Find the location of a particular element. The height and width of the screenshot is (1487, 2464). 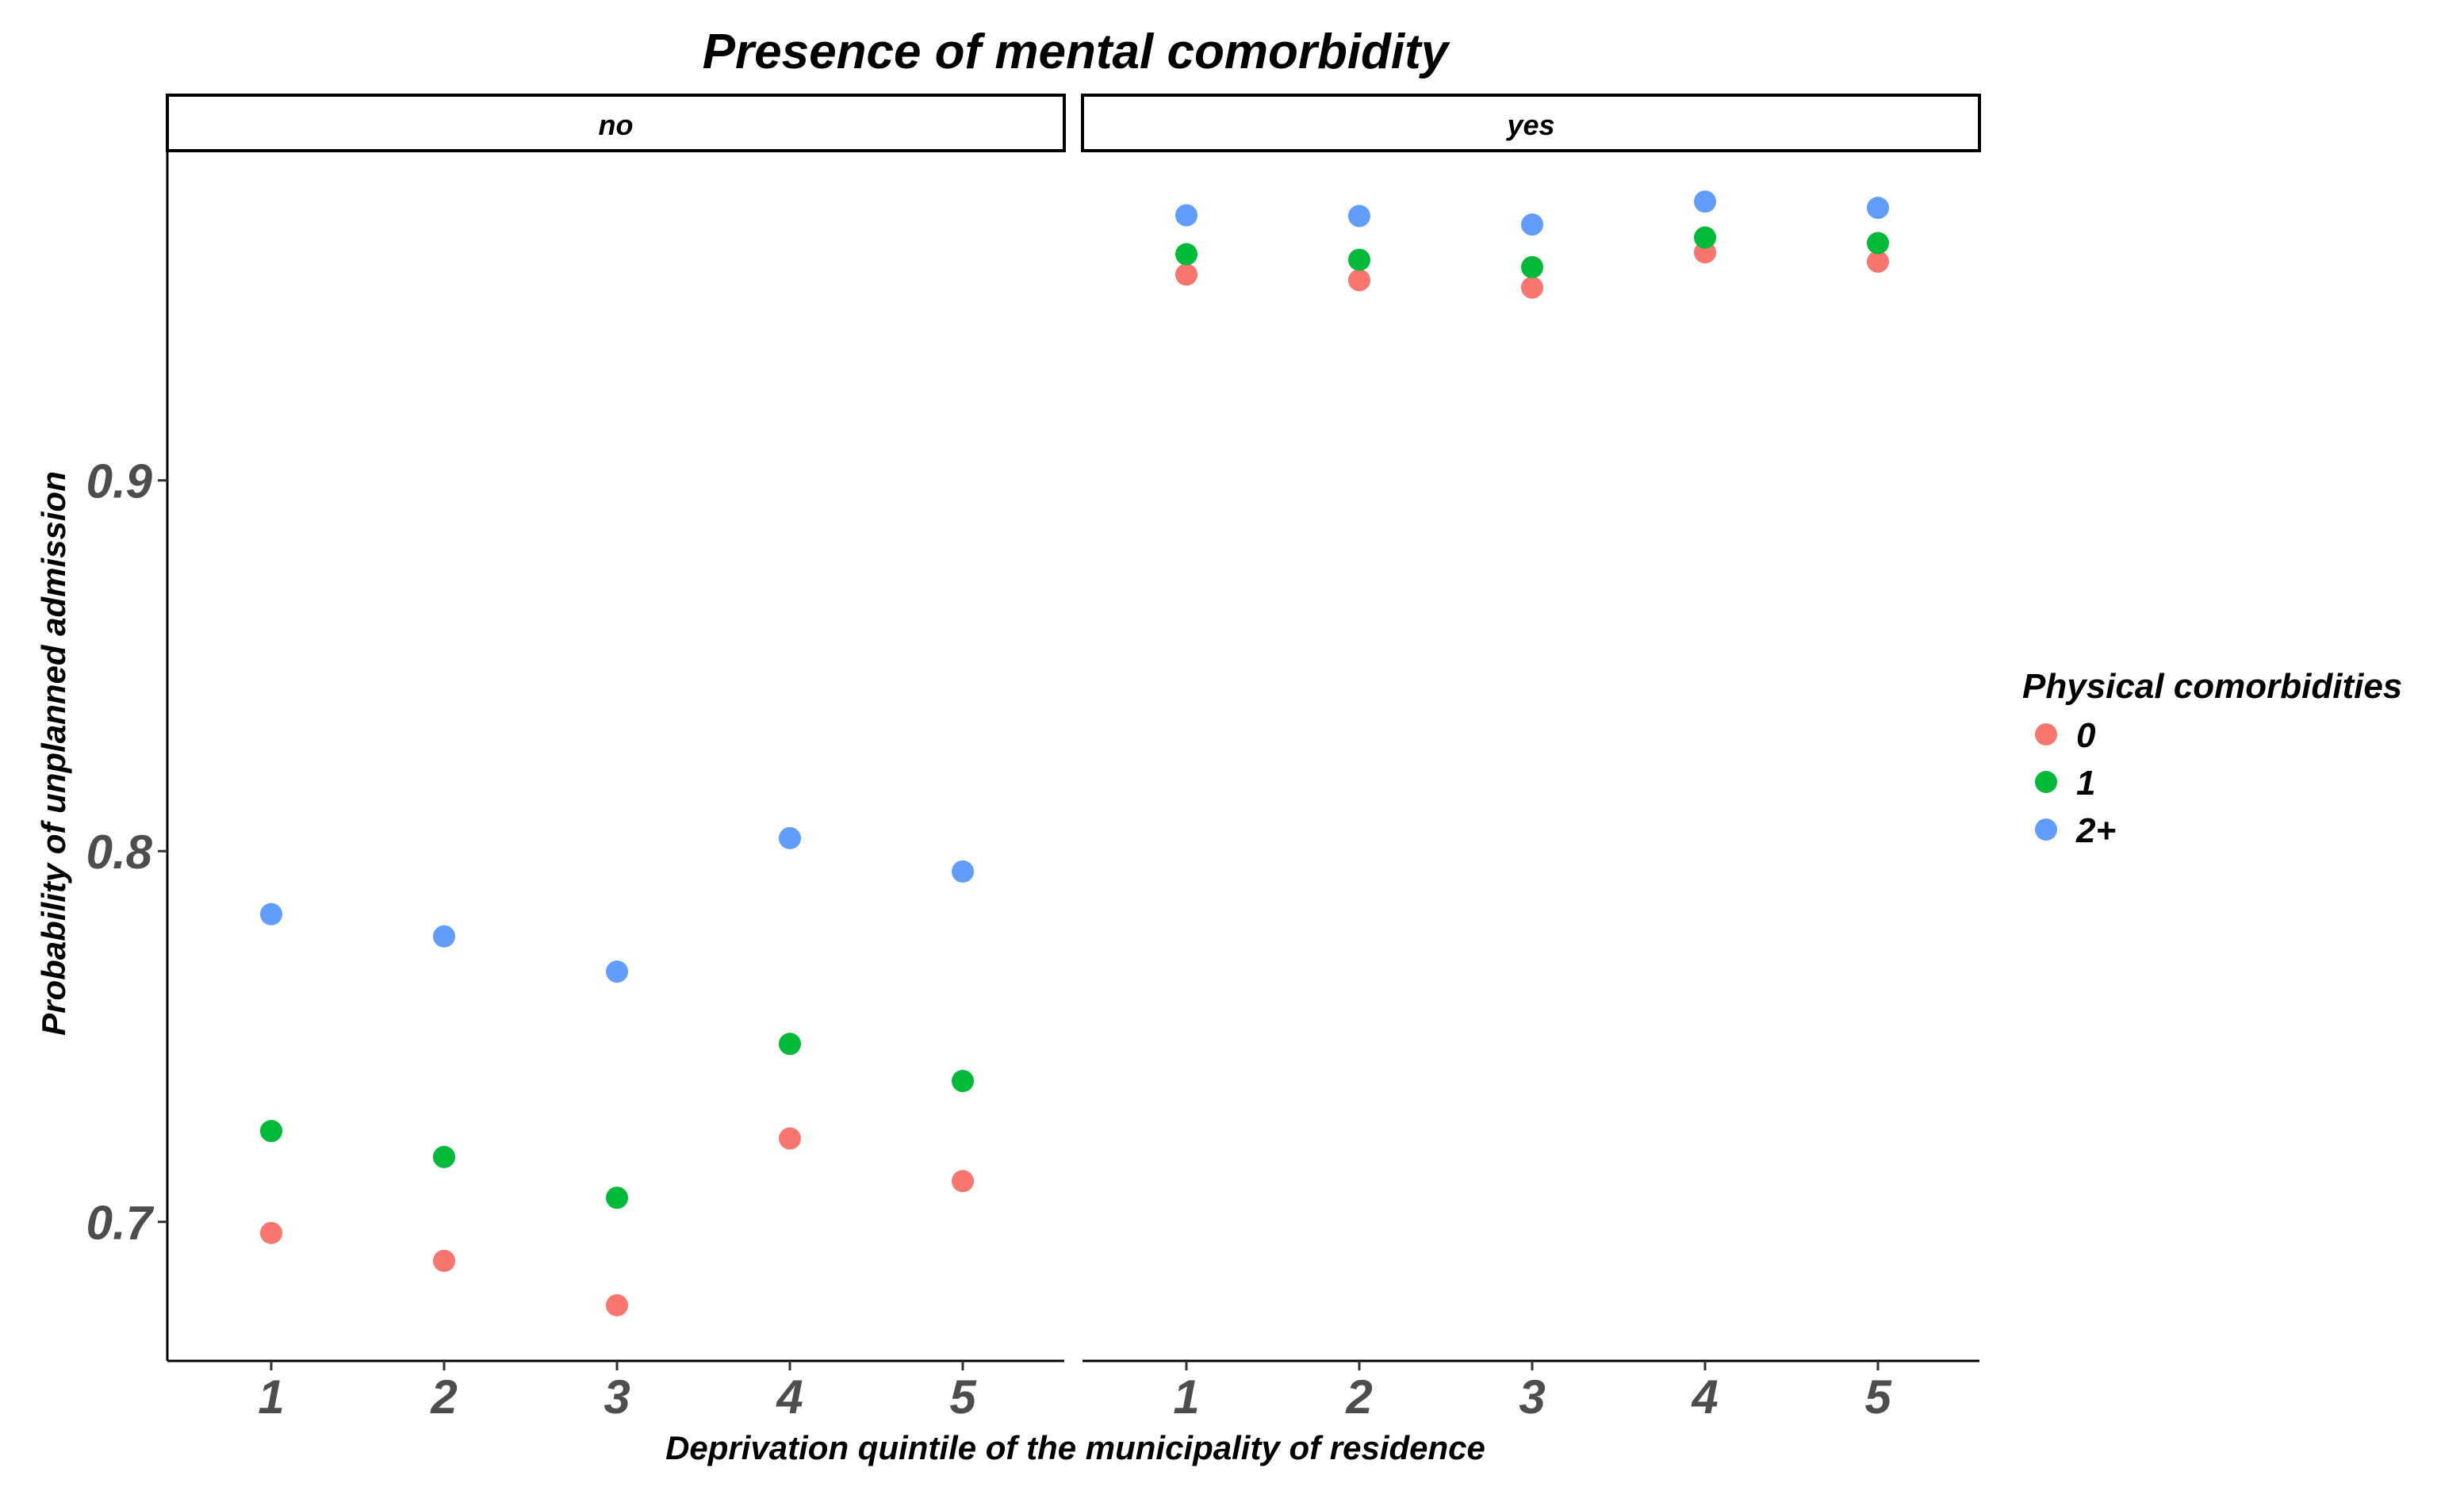

data-point-no-series-2+-q3 is located at coordinates (617, 971).